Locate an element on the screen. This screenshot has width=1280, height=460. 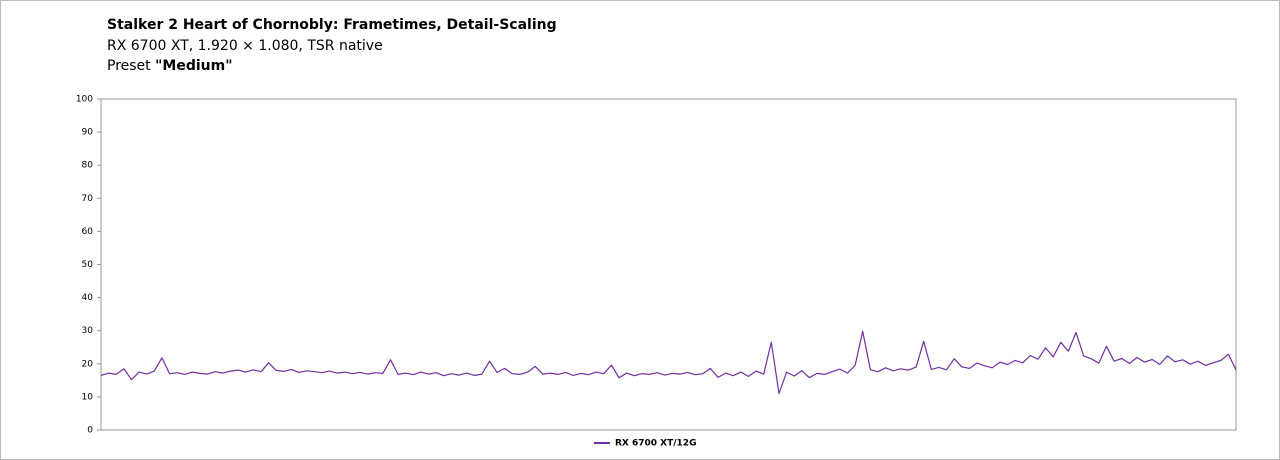
y-tick-label: 100 is located at coordinates (84, 100).